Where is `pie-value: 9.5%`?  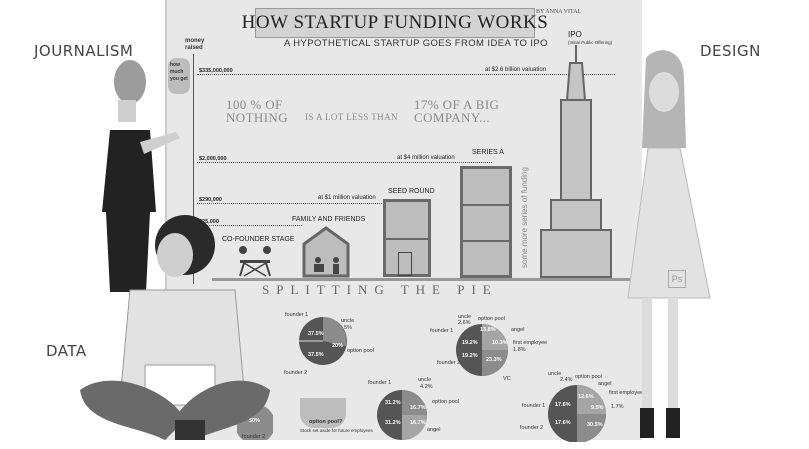 pie-value: 9.5% is located at coordinates (597, 408).